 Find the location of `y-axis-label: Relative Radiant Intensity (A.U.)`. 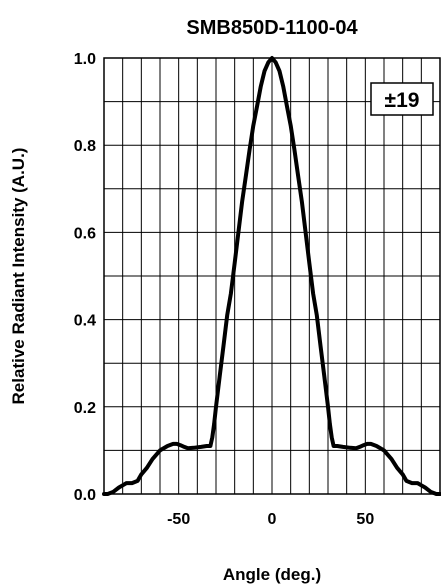

y-axis-label: Relative Radiant Intensity (A.U.) is located at coordinates (18, 276).